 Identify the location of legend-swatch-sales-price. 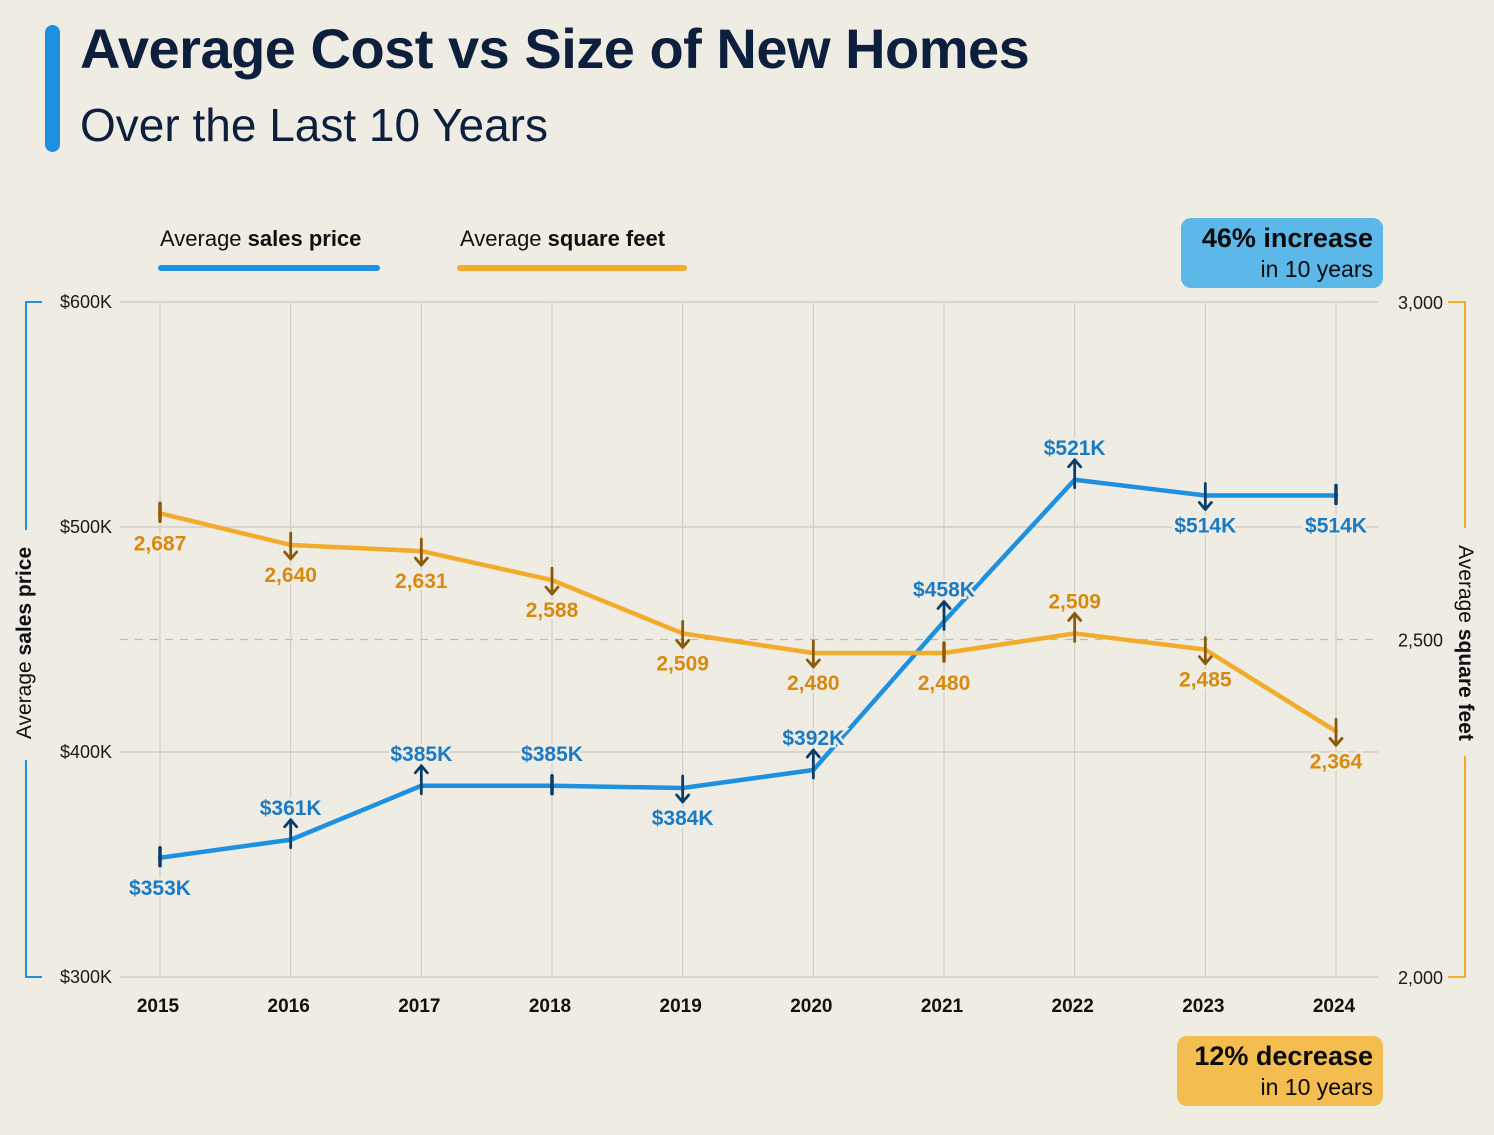
(269, 268).